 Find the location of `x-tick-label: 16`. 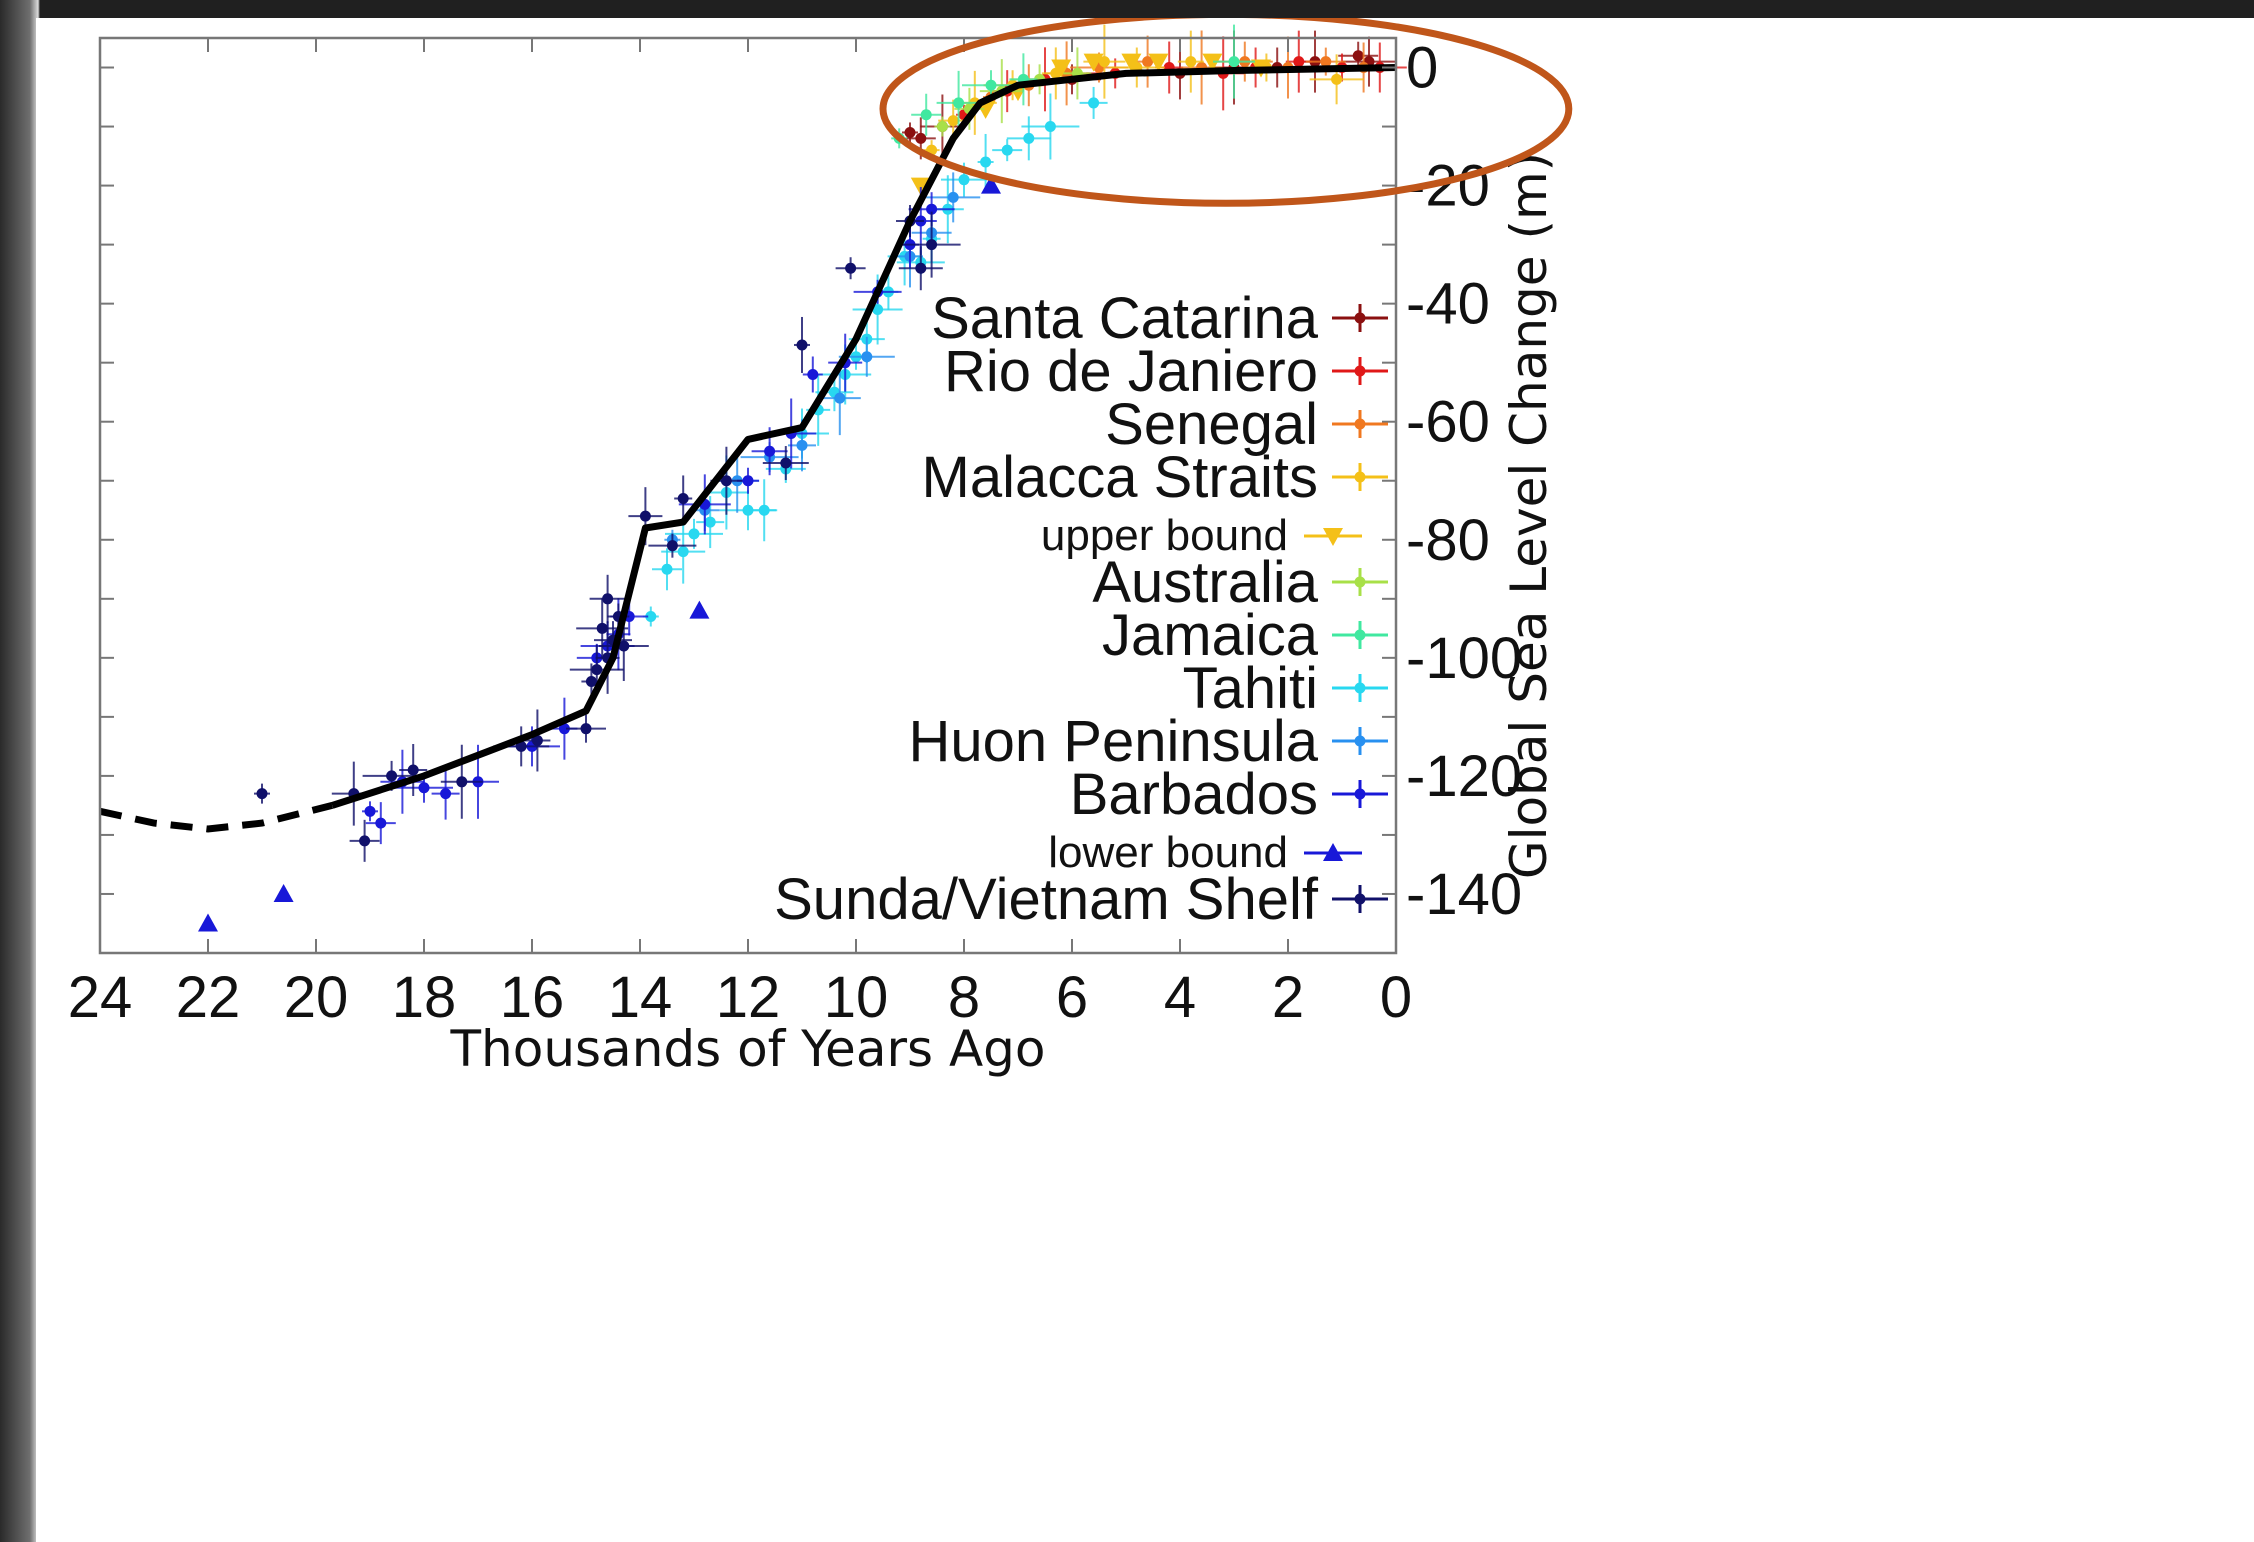

x-tick-label: 16 is located at coordinates (532, 997).